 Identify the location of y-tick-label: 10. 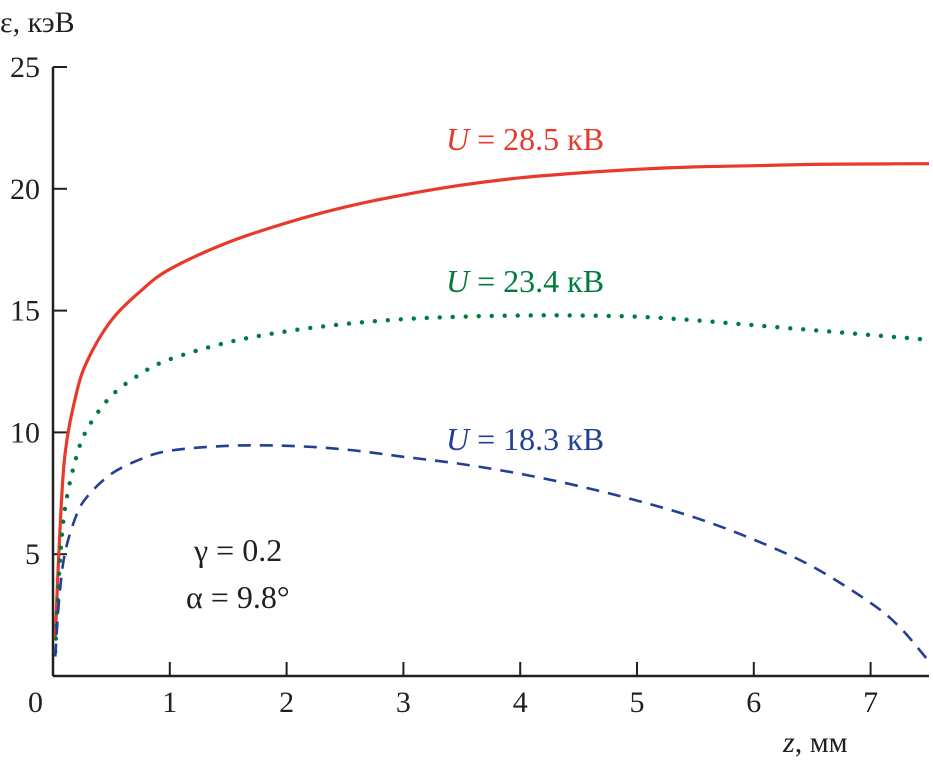
(25, 432).